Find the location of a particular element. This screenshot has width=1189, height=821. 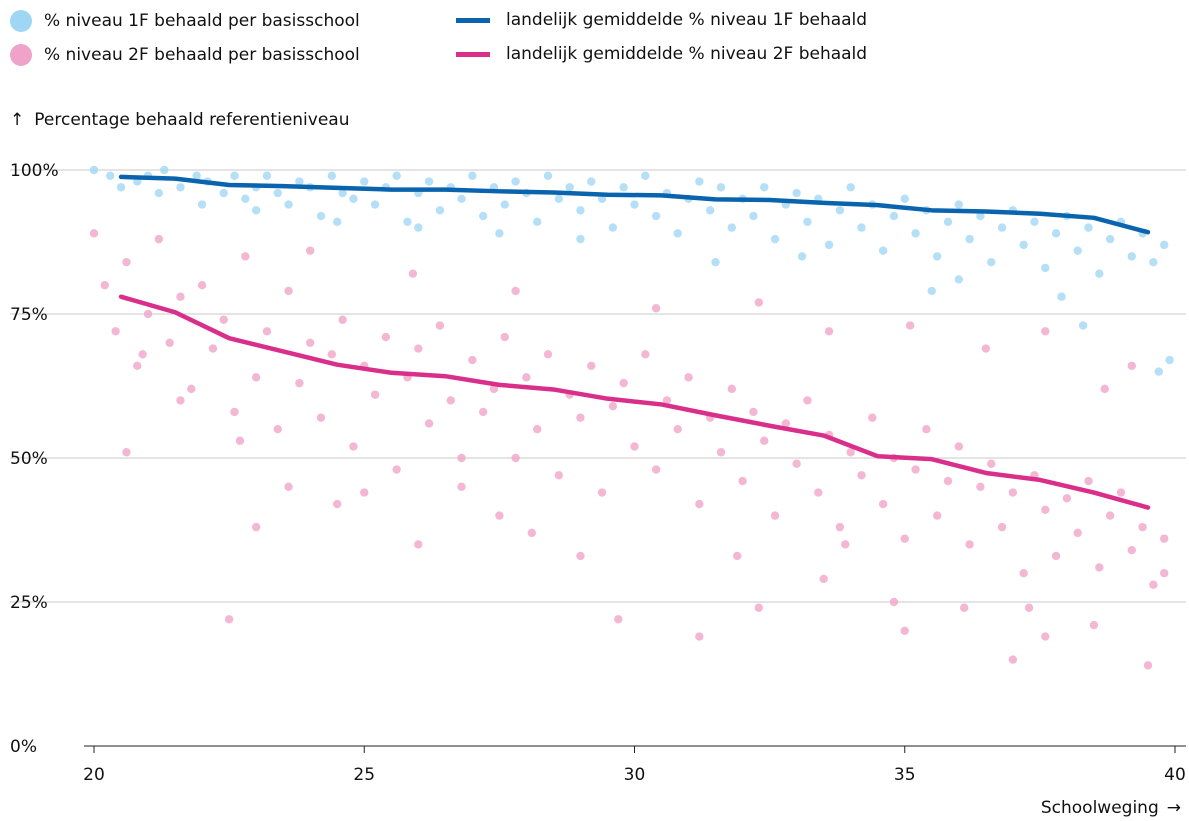

y-axis-title: ↑ Percentage behaald referentieniveau is located at coordinates (180, 120).